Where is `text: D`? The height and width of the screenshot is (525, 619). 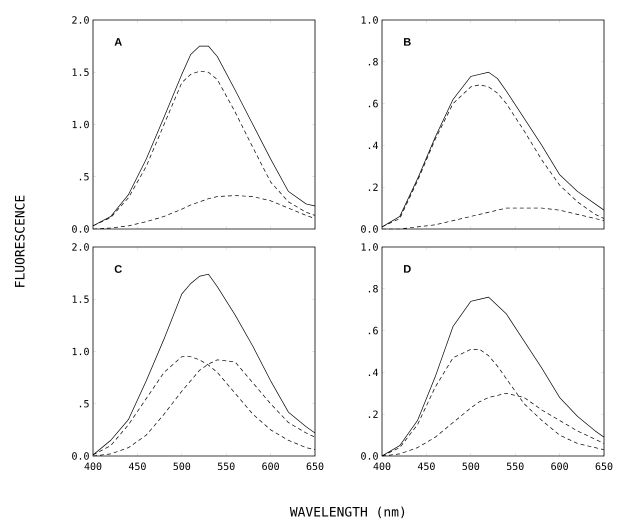
text: D is located at coordinates (407, 269).